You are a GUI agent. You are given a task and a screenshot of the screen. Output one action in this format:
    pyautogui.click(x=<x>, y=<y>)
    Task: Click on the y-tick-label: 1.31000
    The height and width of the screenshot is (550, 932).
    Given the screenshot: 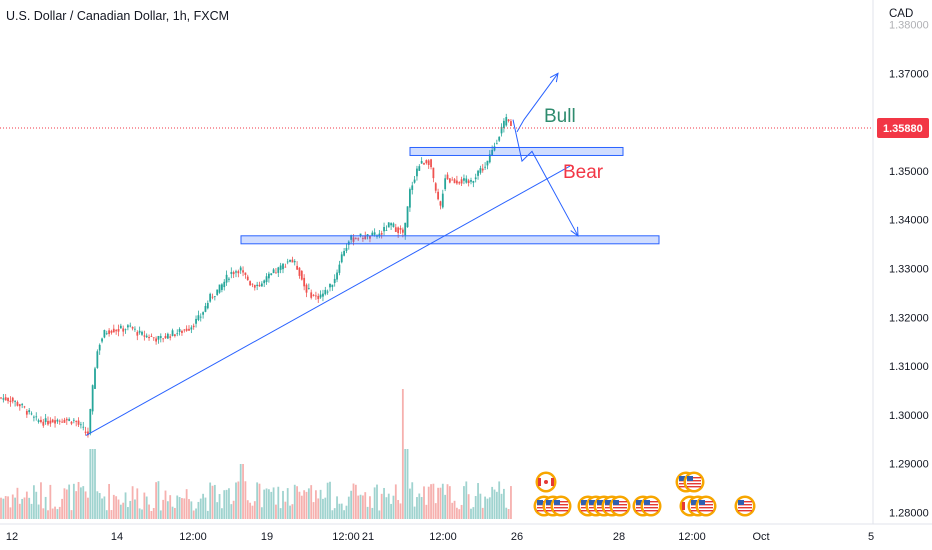 What is the action you would take?
    pyautogui.click(x=909, y=367)
    